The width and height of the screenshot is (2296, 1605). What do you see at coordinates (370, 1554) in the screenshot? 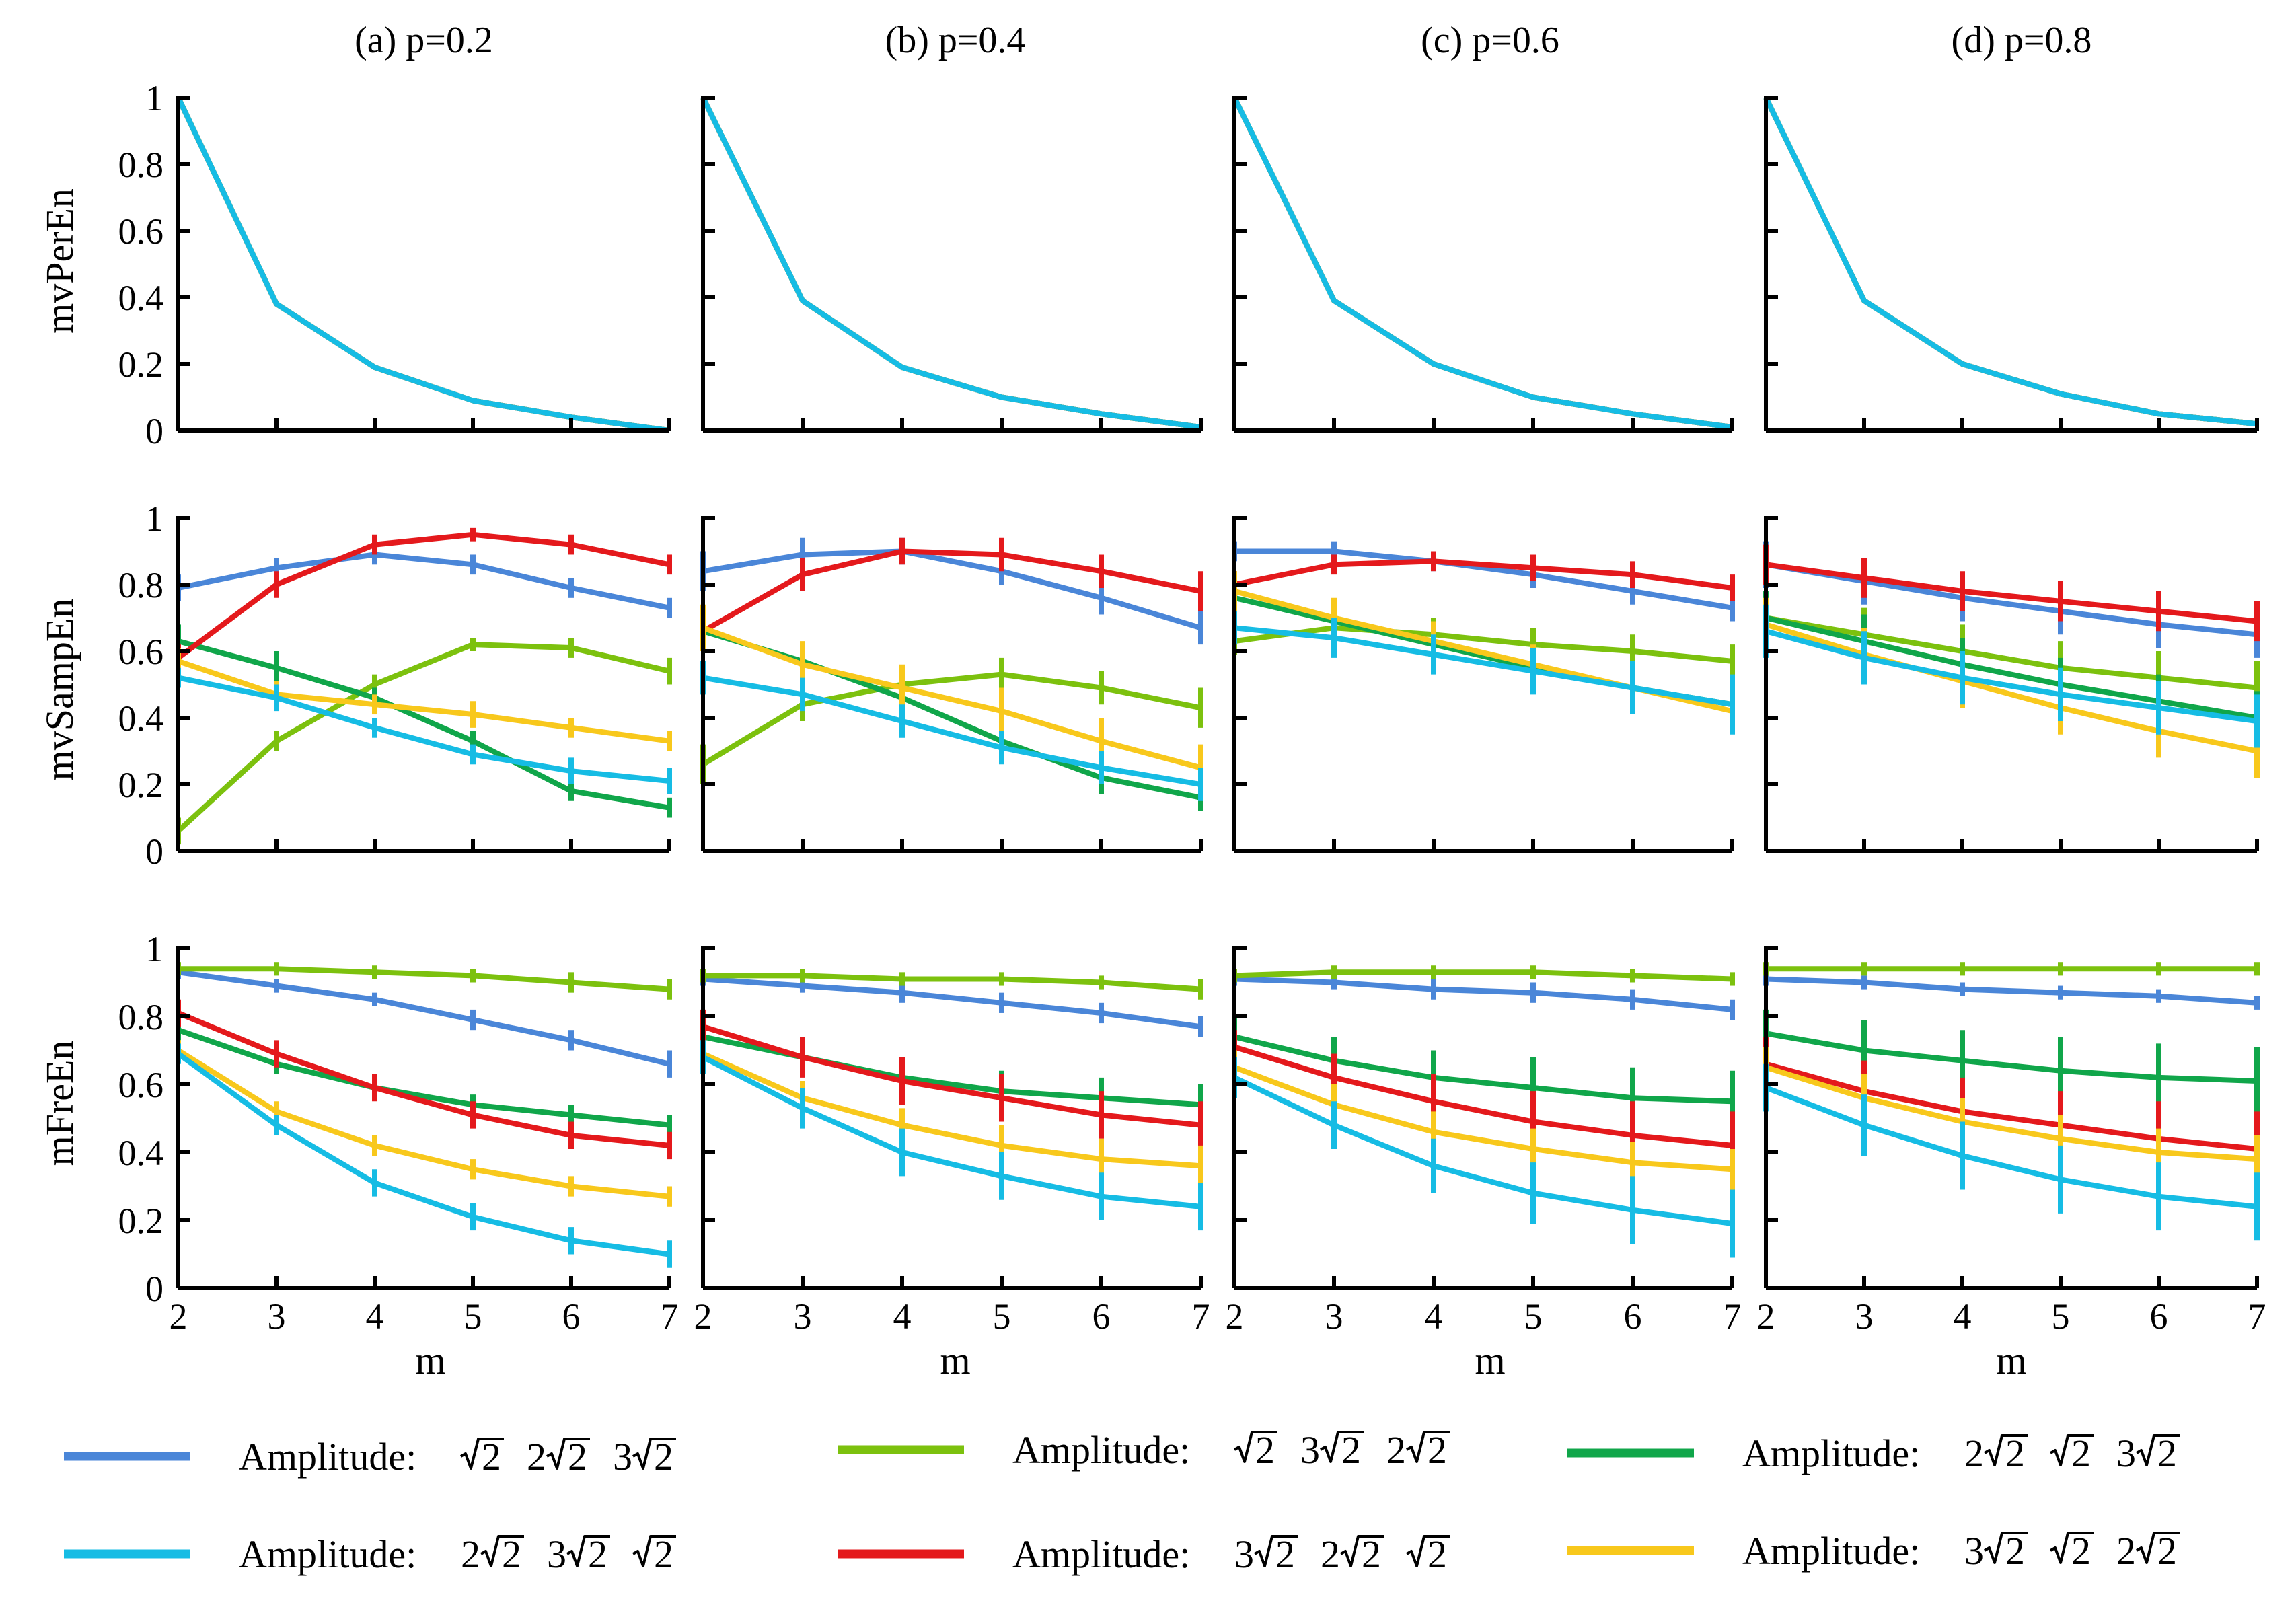
I see `legend-entry-s4: Amplitude: 2 2 3 2 2` at bounding box center [370, 1554].